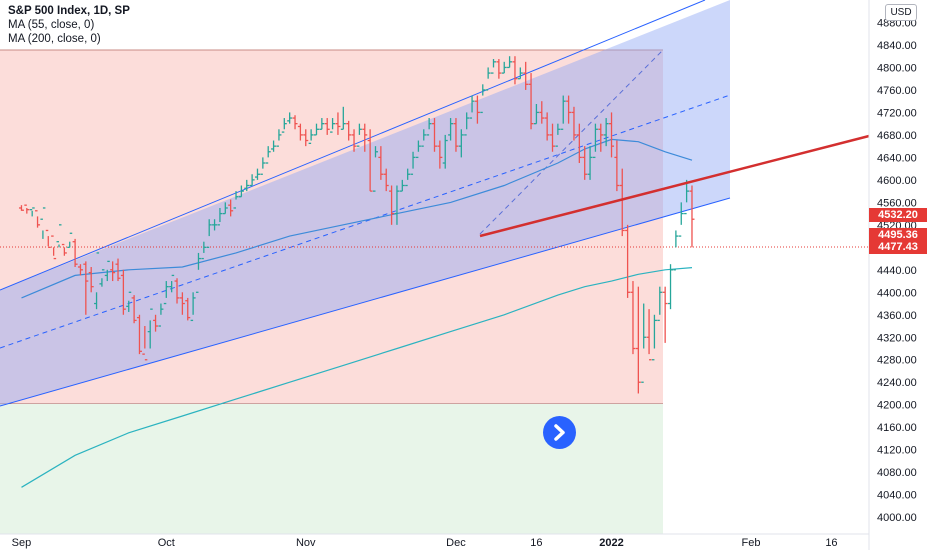 This screenshot has height=550, width=932. Describe the element at coordinates (897, 68) in the screenshot. I see `price-tick-label: 4800.00` at that location.